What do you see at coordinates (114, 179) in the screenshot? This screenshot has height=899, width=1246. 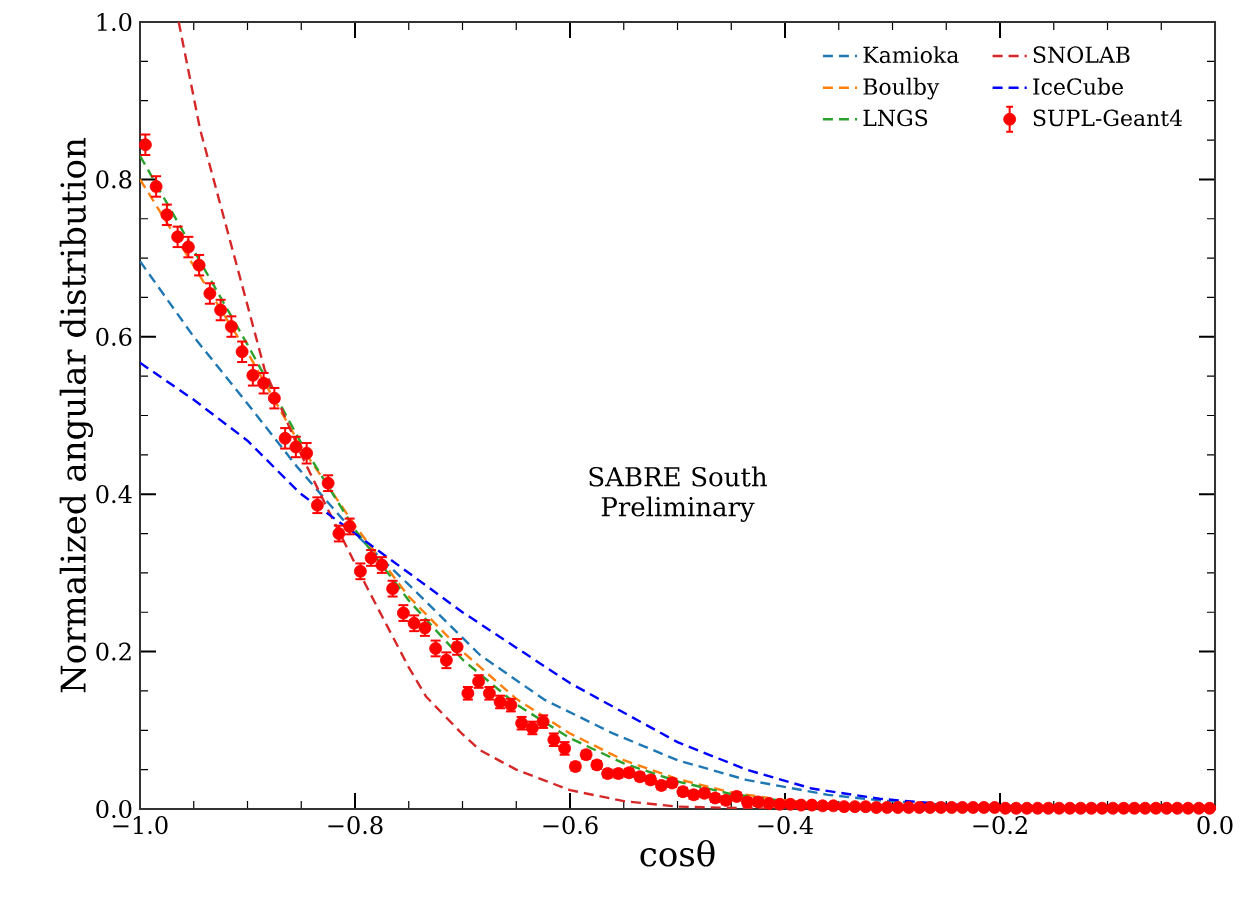 I see `y-tick-label: 0.8` at bounding box center [114, 179].